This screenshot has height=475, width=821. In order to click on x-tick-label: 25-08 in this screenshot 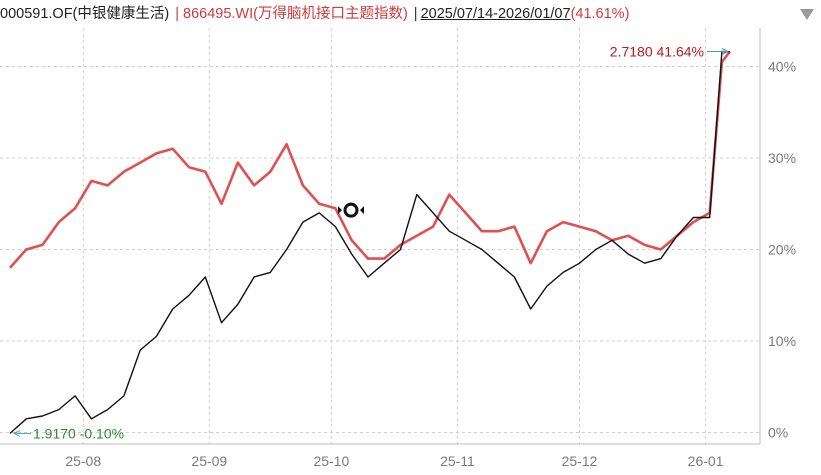, I will do `click(83, 461)`.